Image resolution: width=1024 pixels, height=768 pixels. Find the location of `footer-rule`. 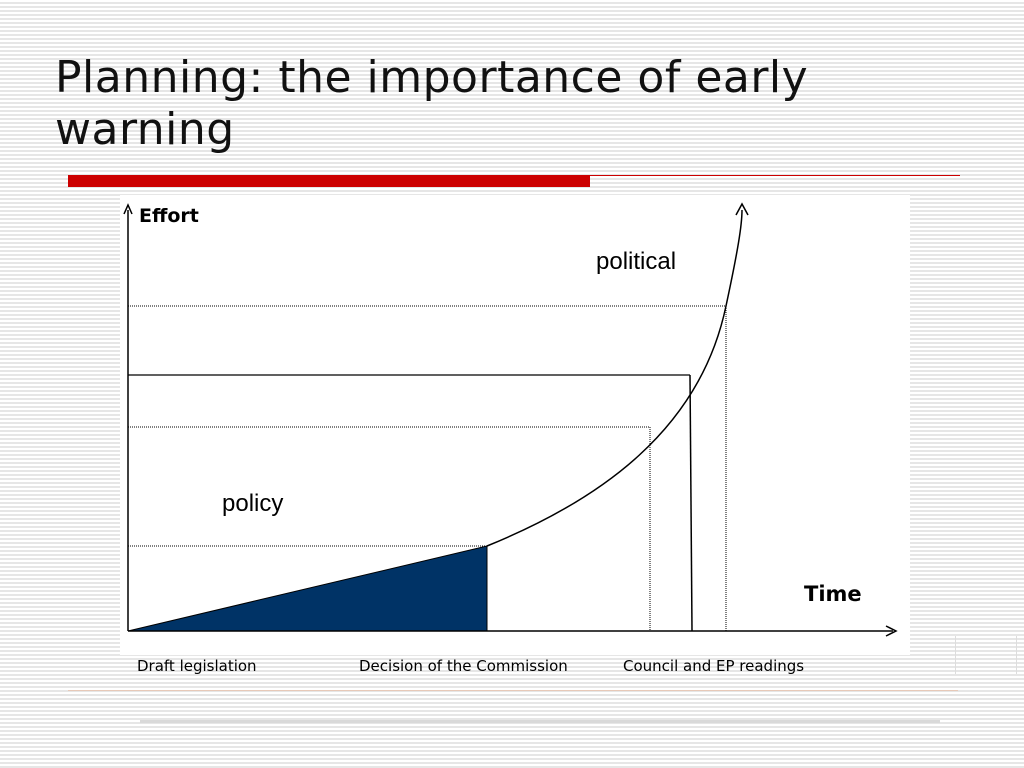

footer-rule is located at coordinates (513, 690).